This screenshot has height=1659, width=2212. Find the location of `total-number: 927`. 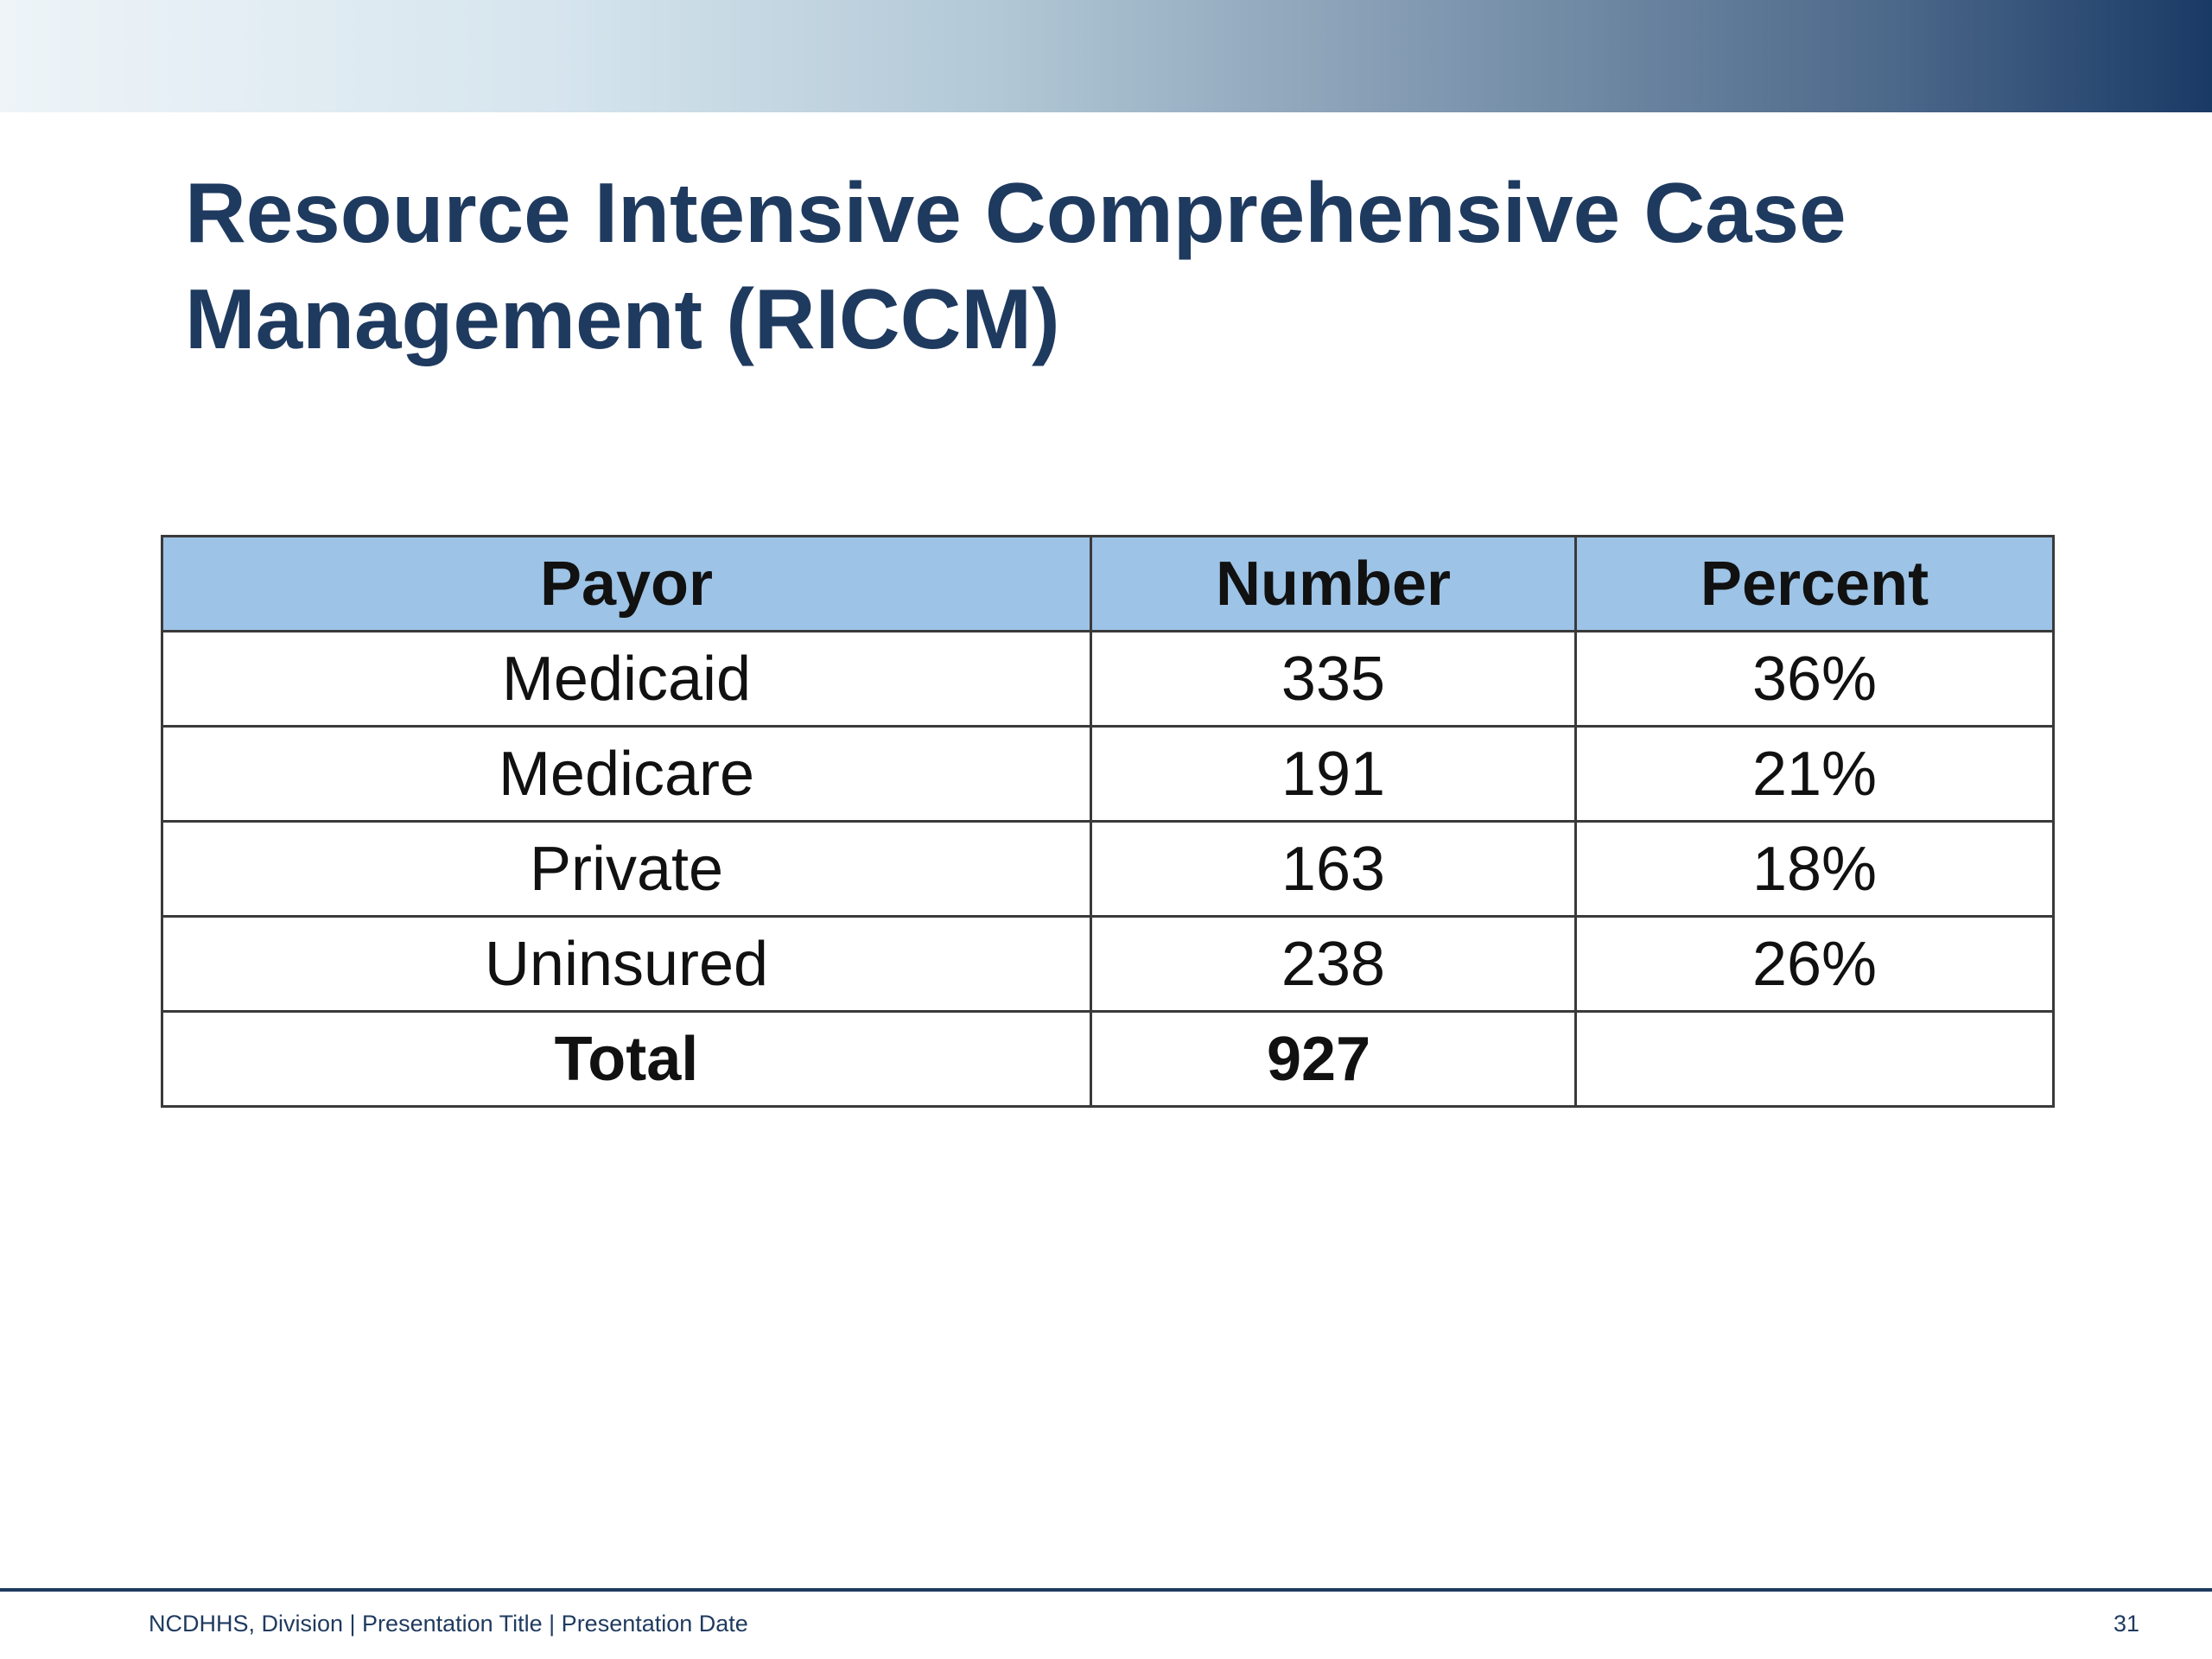

total-number: 927 is located at coordinates (1333, 1059).